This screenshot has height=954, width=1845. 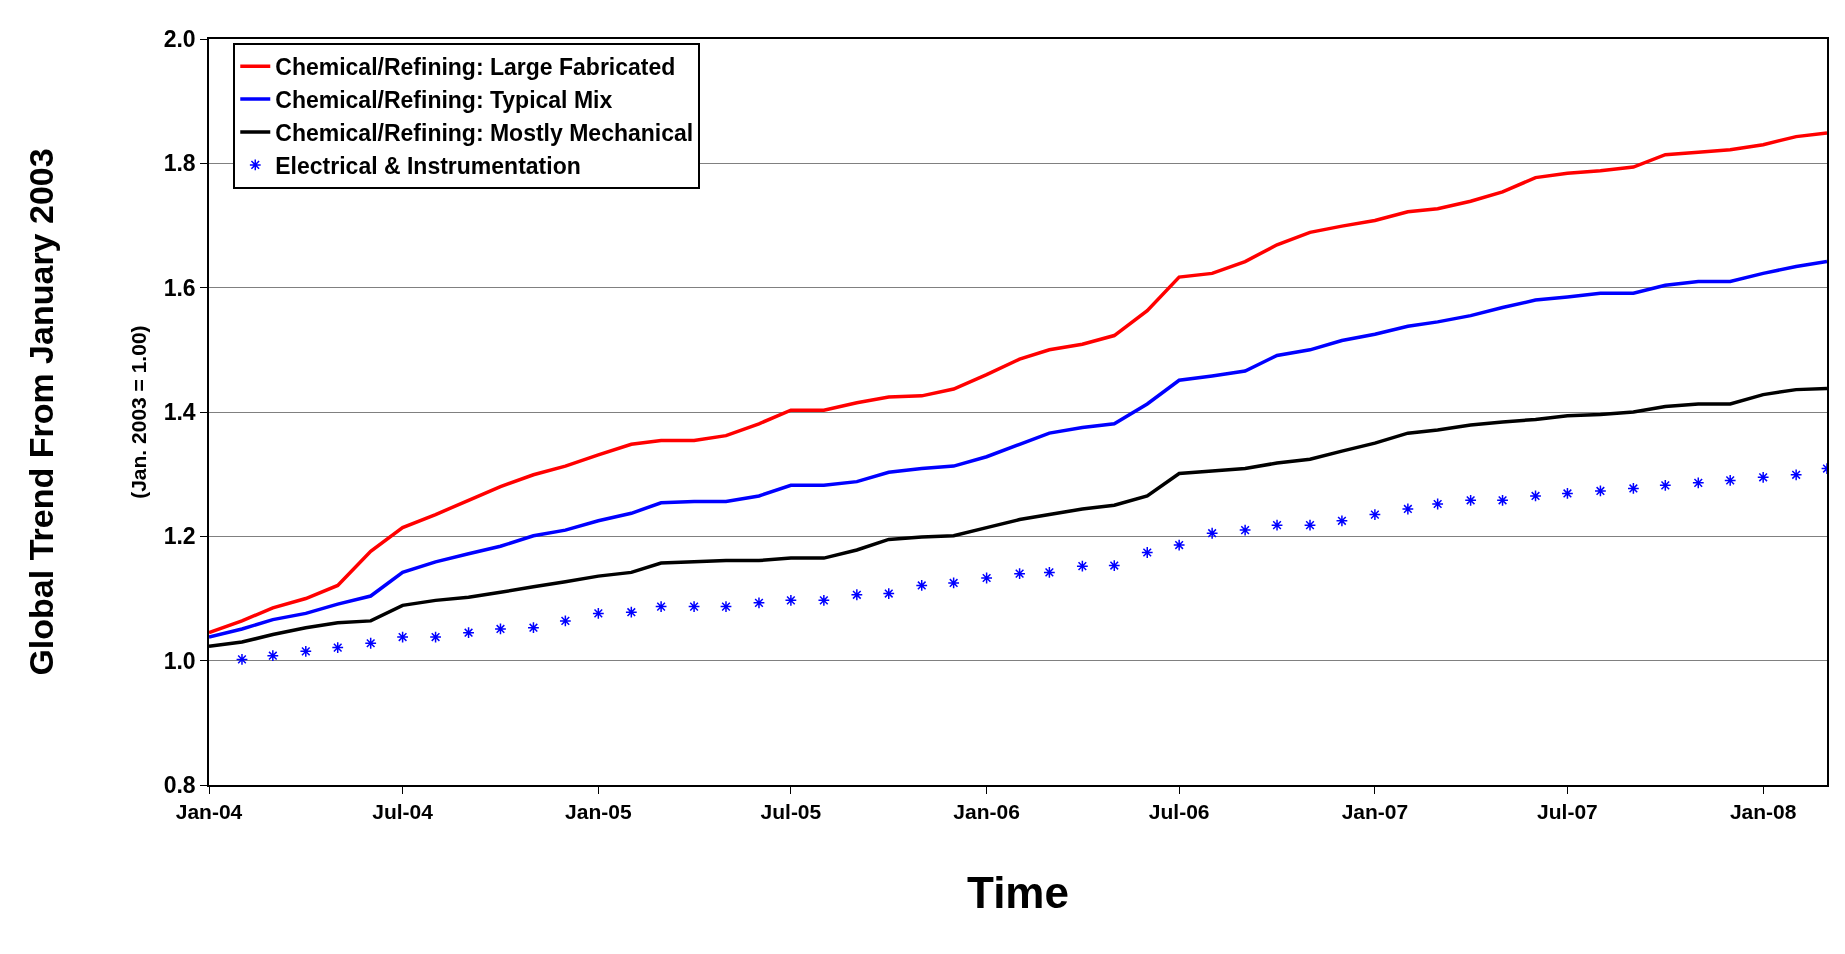 What do you see at coordinates (428, 165) in the screenshot?
I see `legend-label: Electrical & Instrumentation` at bounding box center [428, 165].